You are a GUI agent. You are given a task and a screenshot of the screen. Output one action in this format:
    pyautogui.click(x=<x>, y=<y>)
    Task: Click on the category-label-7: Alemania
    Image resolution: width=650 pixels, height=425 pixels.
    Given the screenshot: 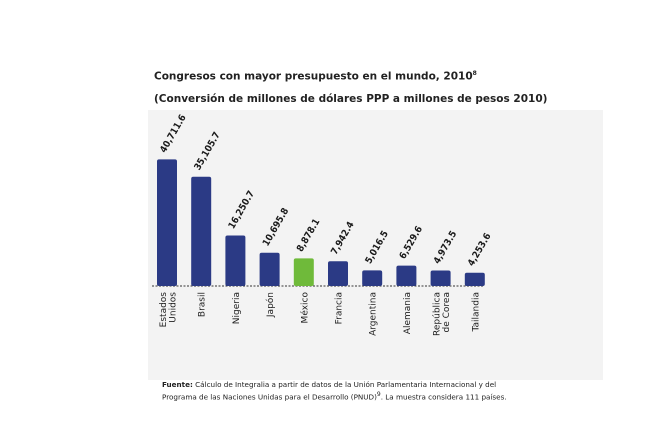 What is the action you would take?
    pyautogui.click(x=408, y=313)
    